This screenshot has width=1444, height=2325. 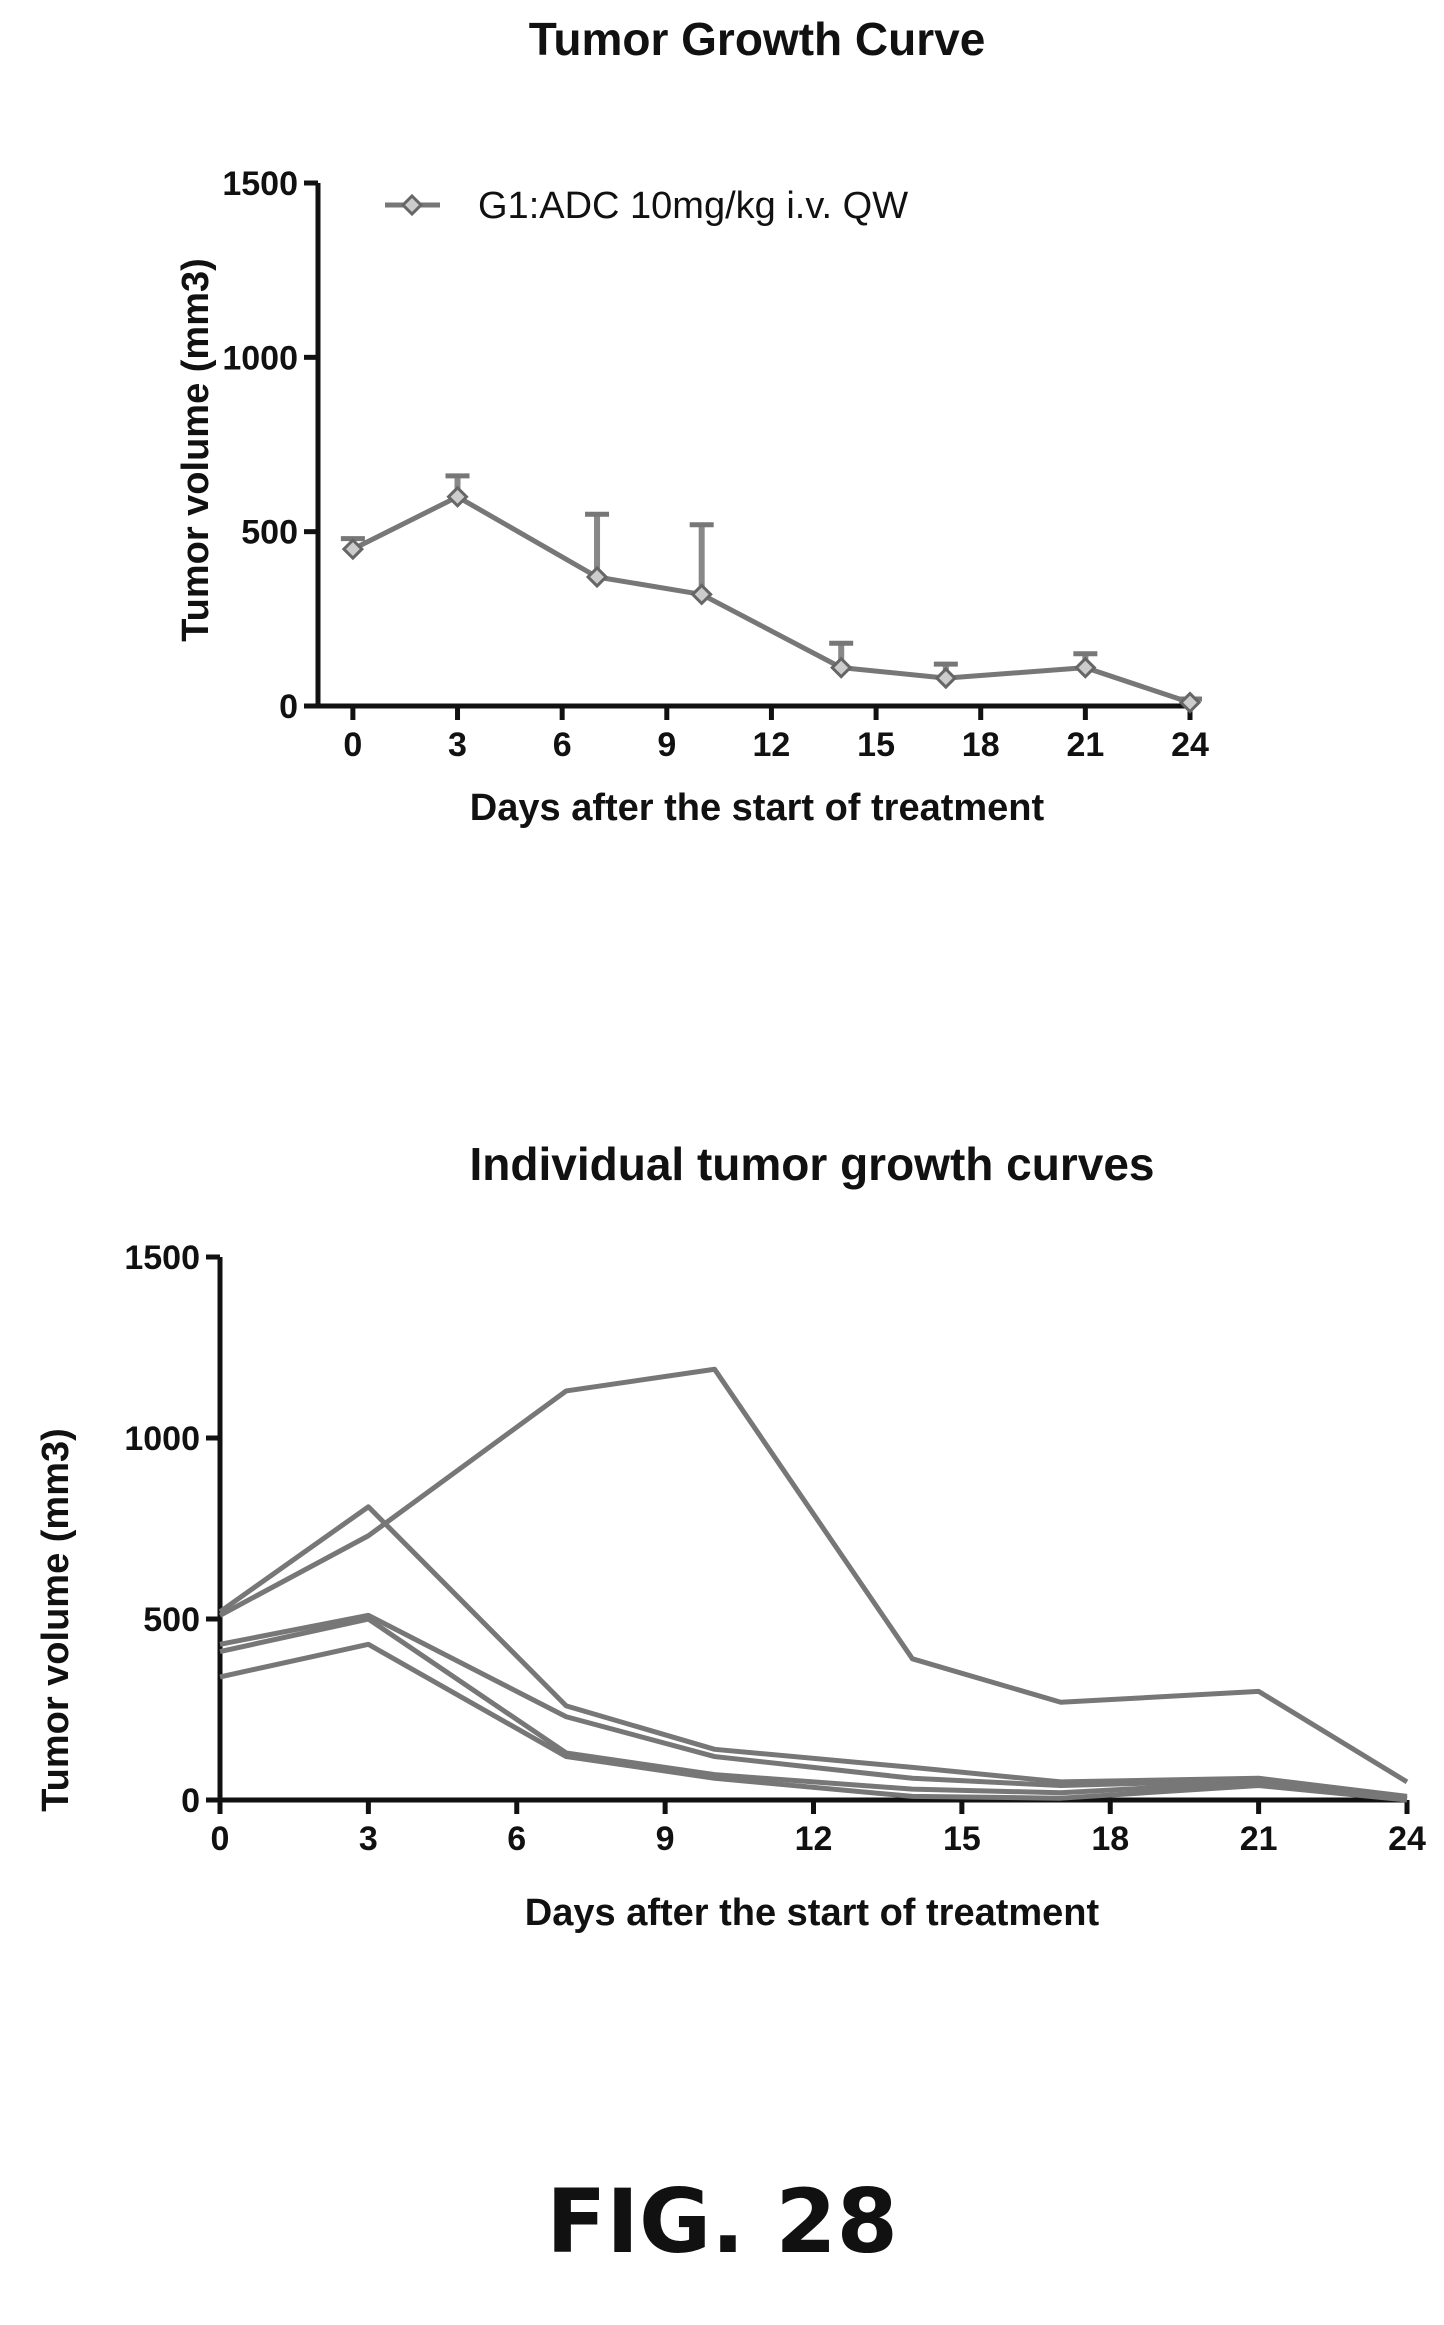 What do you see at coordinates (412, 205) in the screenshot?
I see `legend-marker-icon` at bounding box center [412, 205].